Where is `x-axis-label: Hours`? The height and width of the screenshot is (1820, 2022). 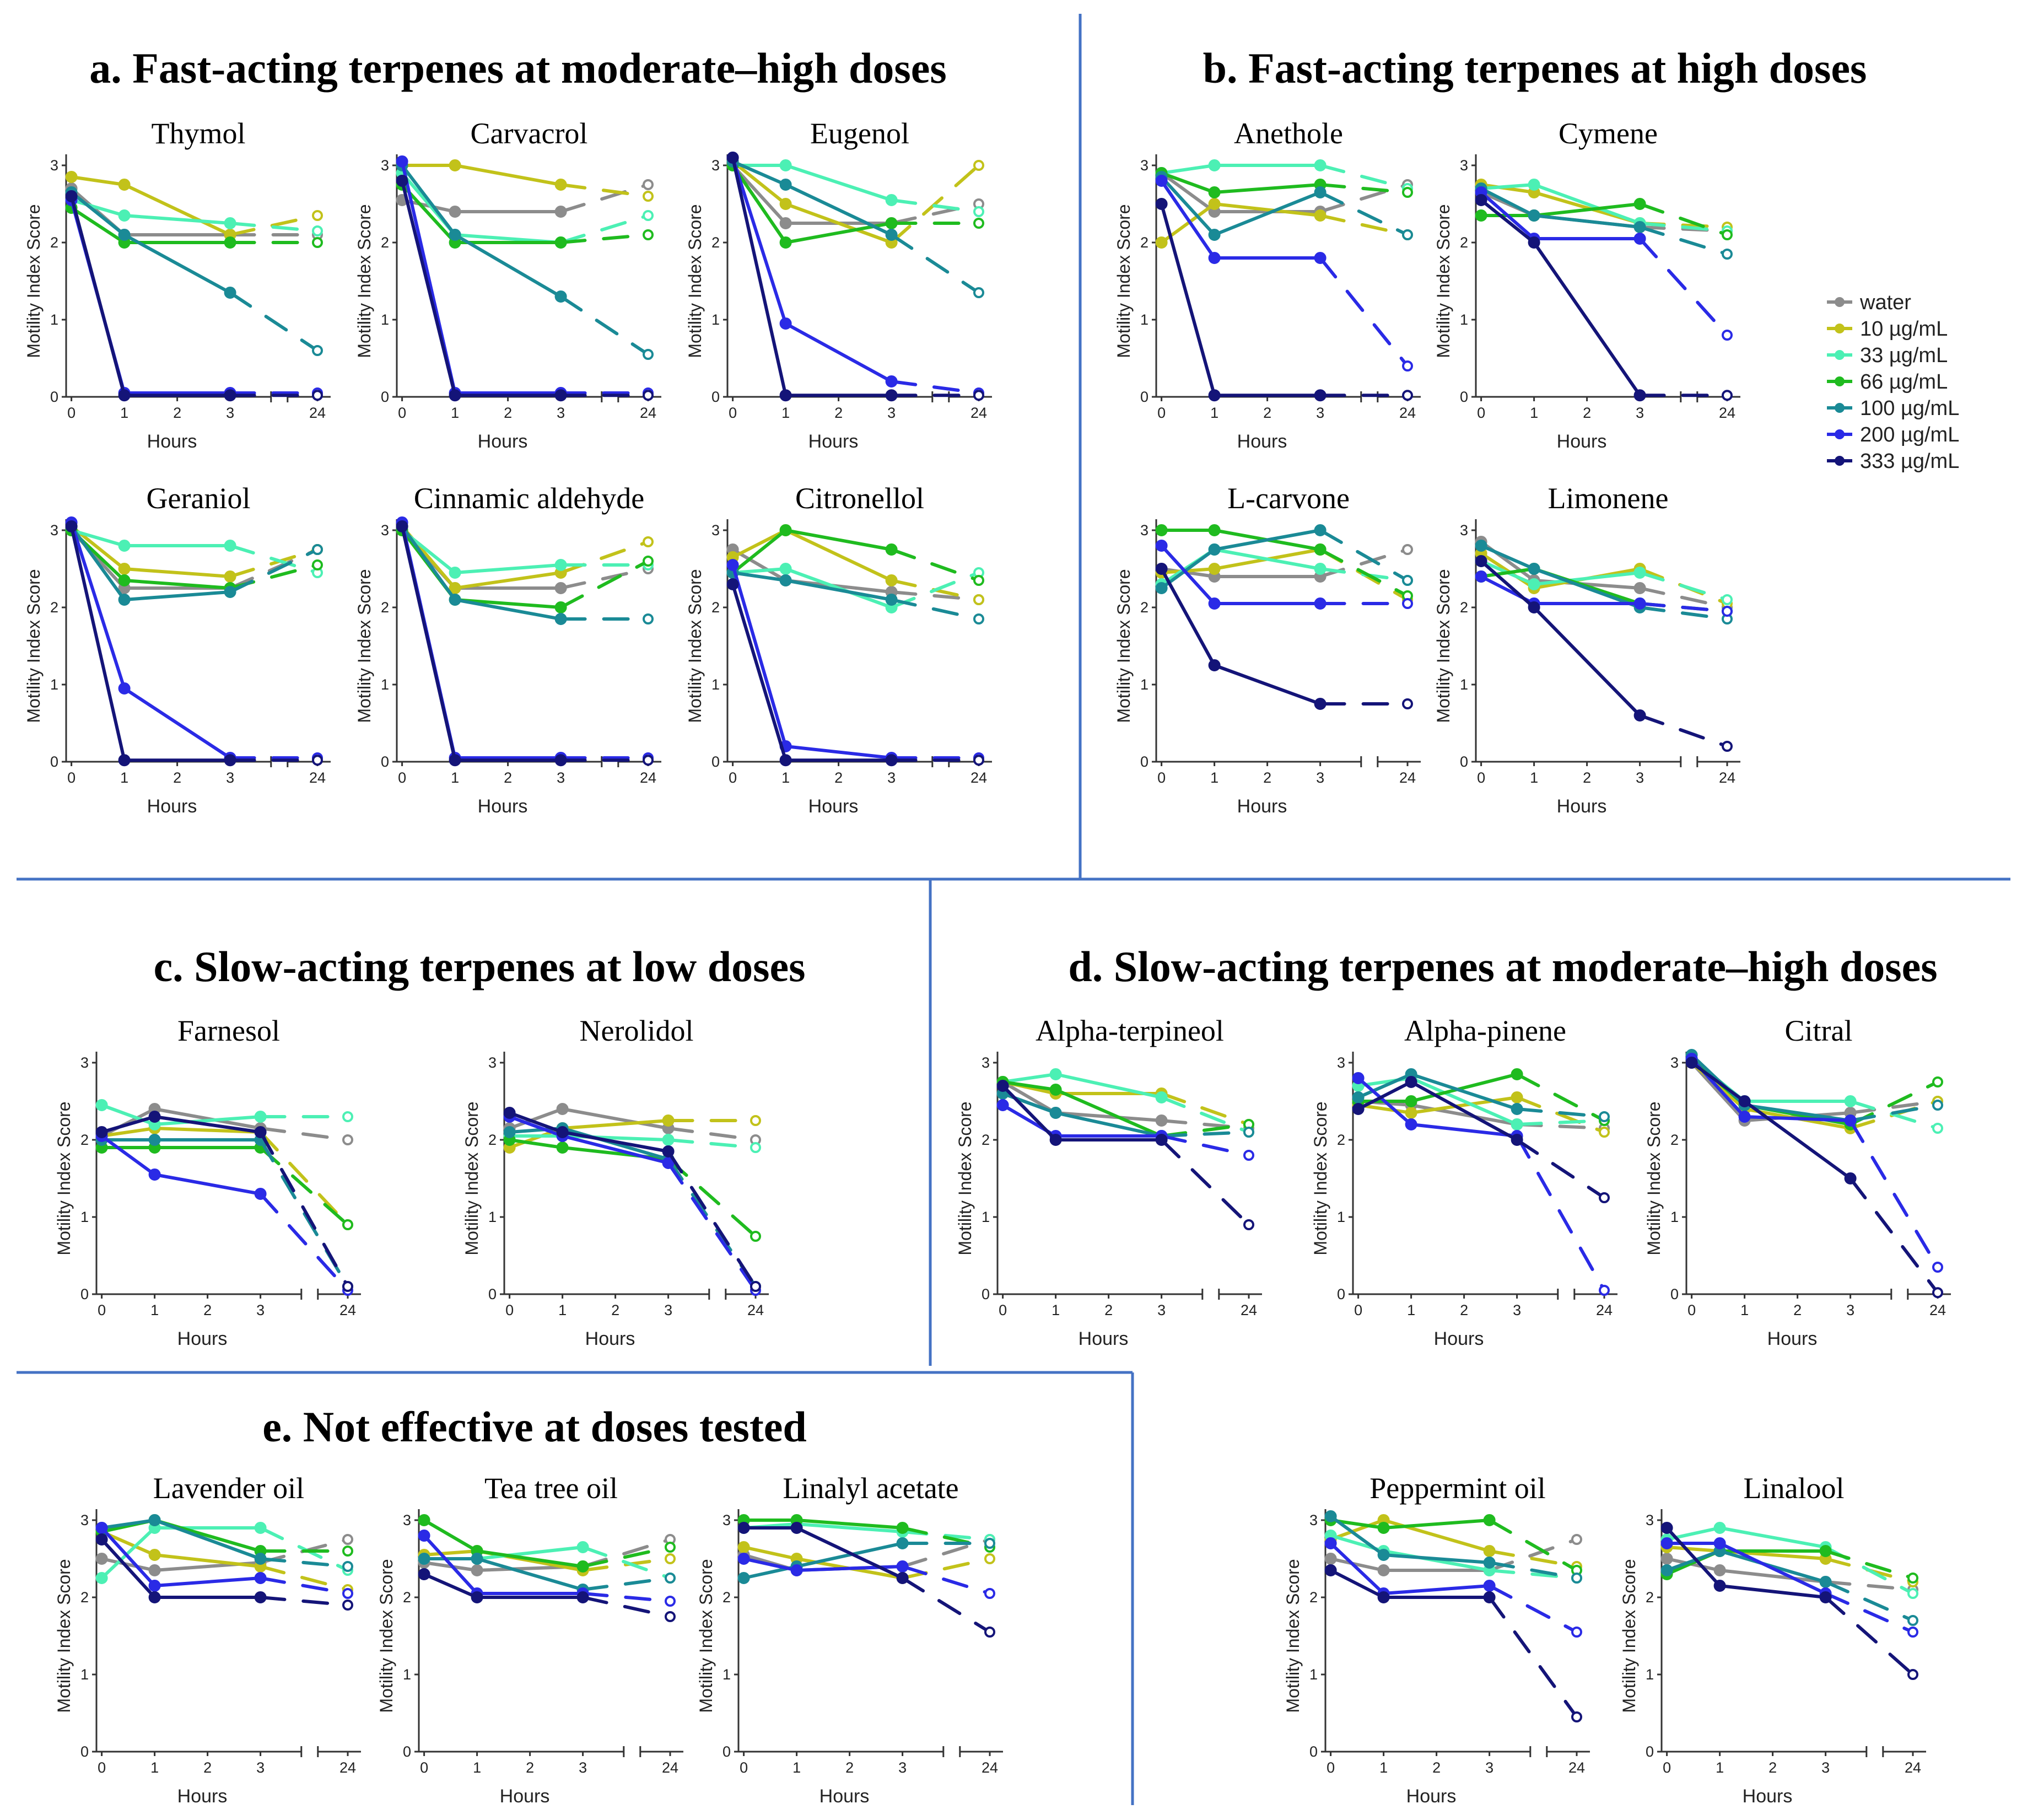
x-axis-label: Hours is located at coordinates (172, 806).